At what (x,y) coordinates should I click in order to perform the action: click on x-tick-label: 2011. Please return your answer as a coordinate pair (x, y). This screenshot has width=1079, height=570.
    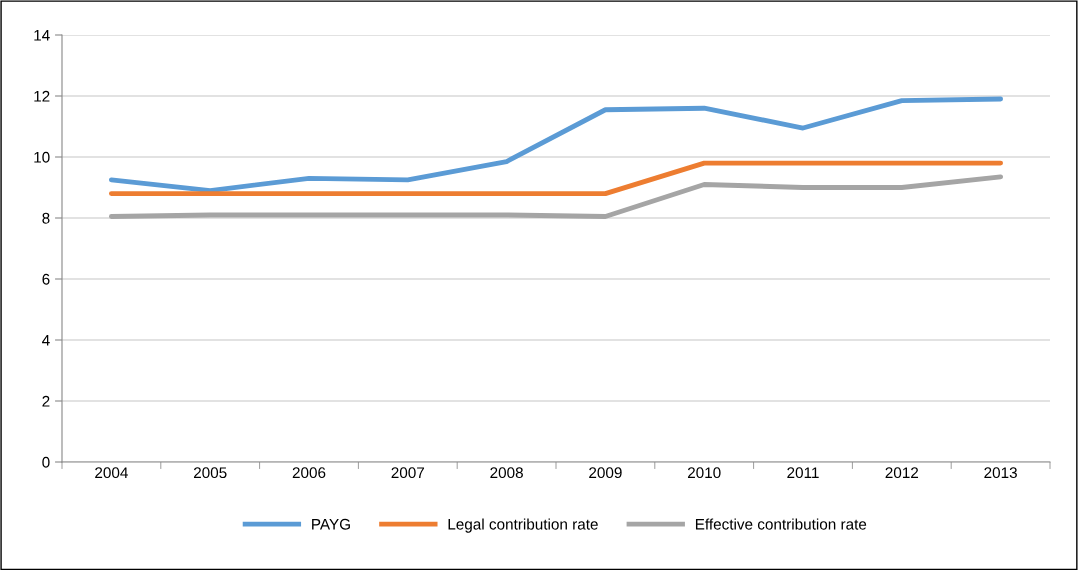
    Looking at the image, I should click on (803, 473).